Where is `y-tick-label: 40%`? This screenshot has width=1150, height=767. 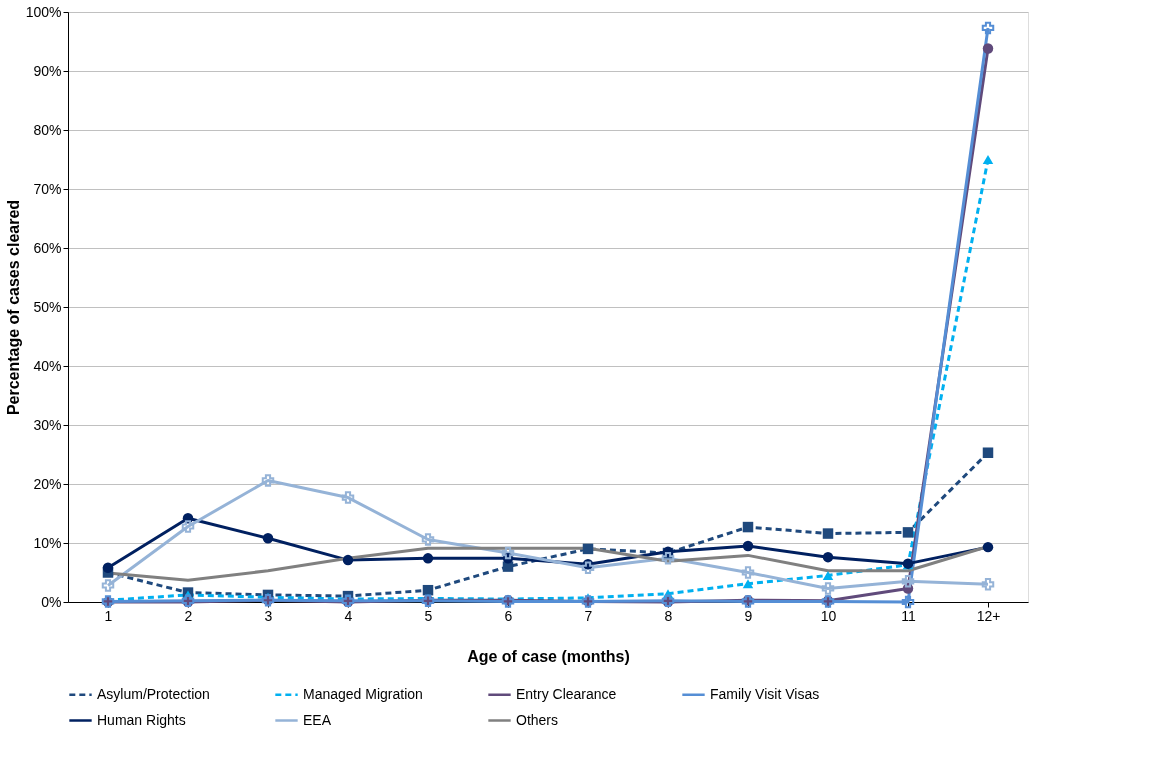 y-tick-label: 40% is located at coordinates (47, 365).